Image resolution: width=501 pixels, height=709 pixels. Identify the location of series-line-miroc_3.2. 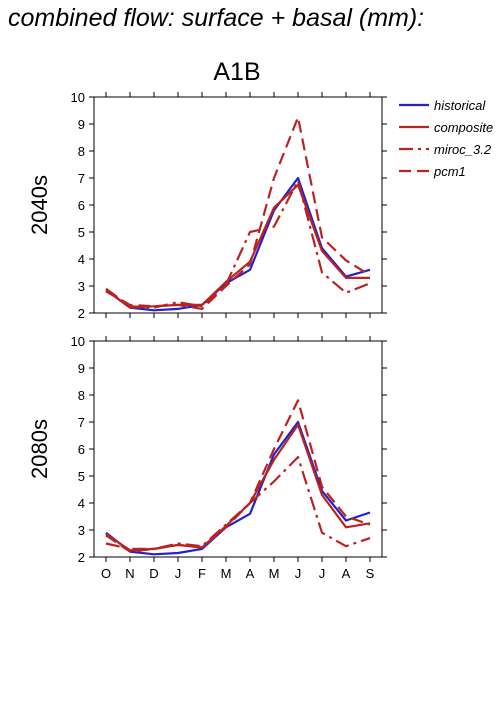
(238, 244).